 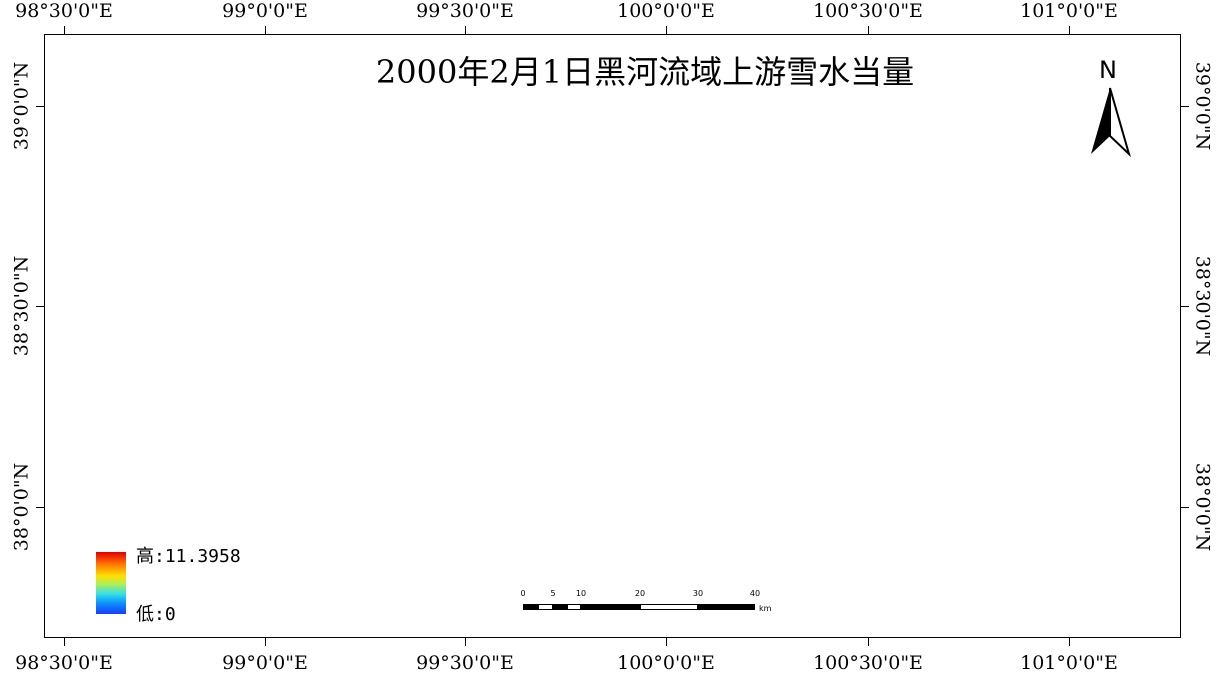 What do you see at coordinates (194, 590) in the screenshot?
I see `legend: 高:11.3958 低:0` at bounding box center [194, 590].